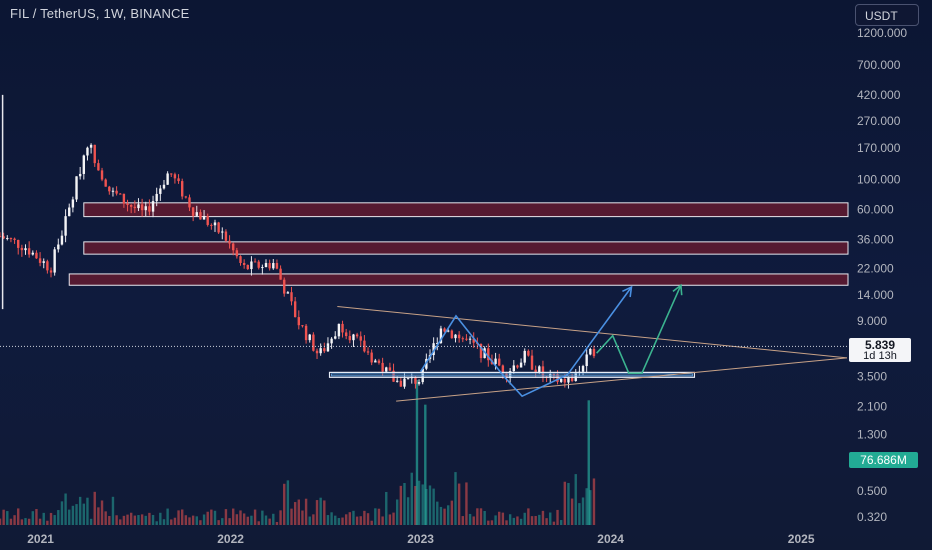 Image resolution: width=932 pixels, height=550 pixels. What do you see at coordinates (875, 209) in the screenshot?
I see `y-tick-label: 60.000` at bounding box center [875, 209].